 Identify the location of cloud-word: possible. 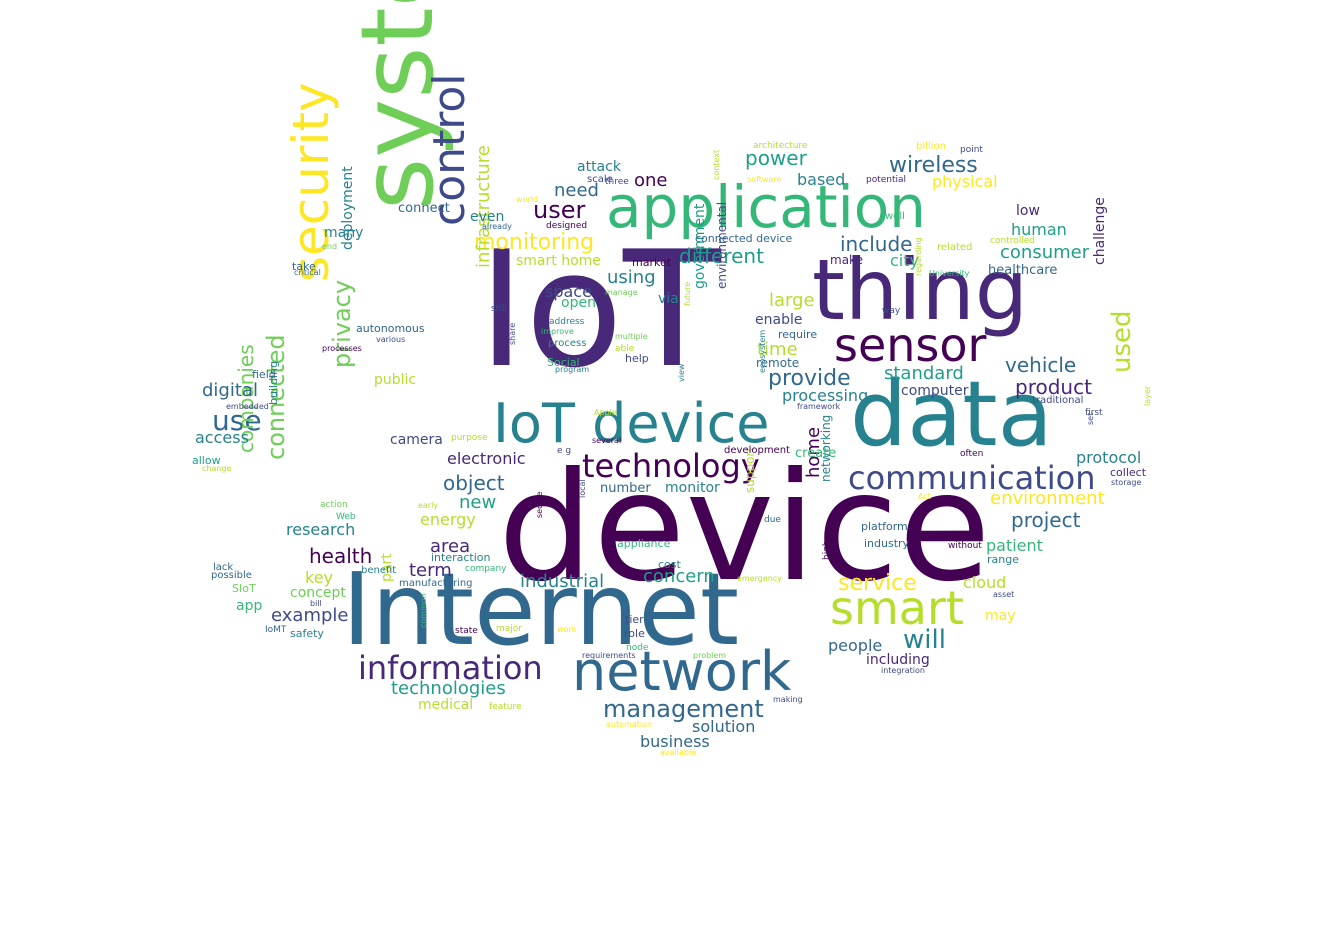
(231, 575).